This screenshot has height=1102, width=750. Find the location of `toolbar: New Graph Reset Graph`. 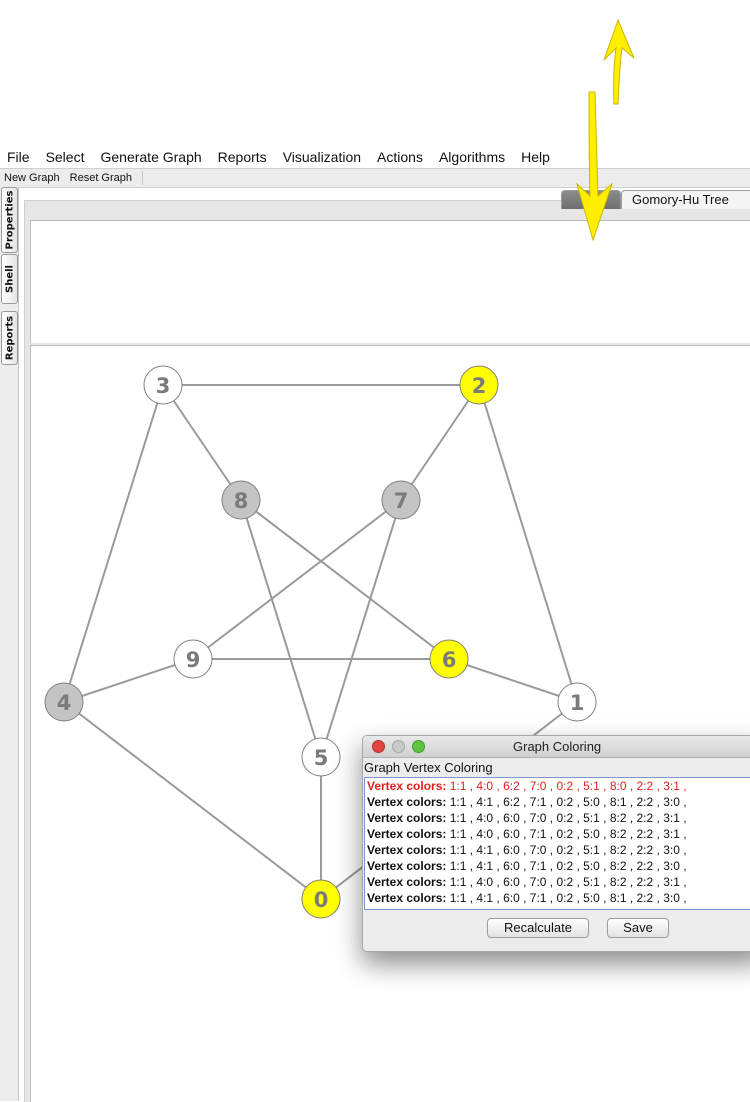

toolbar: New Graph Reset Graph is located at coordinates (375, 178).